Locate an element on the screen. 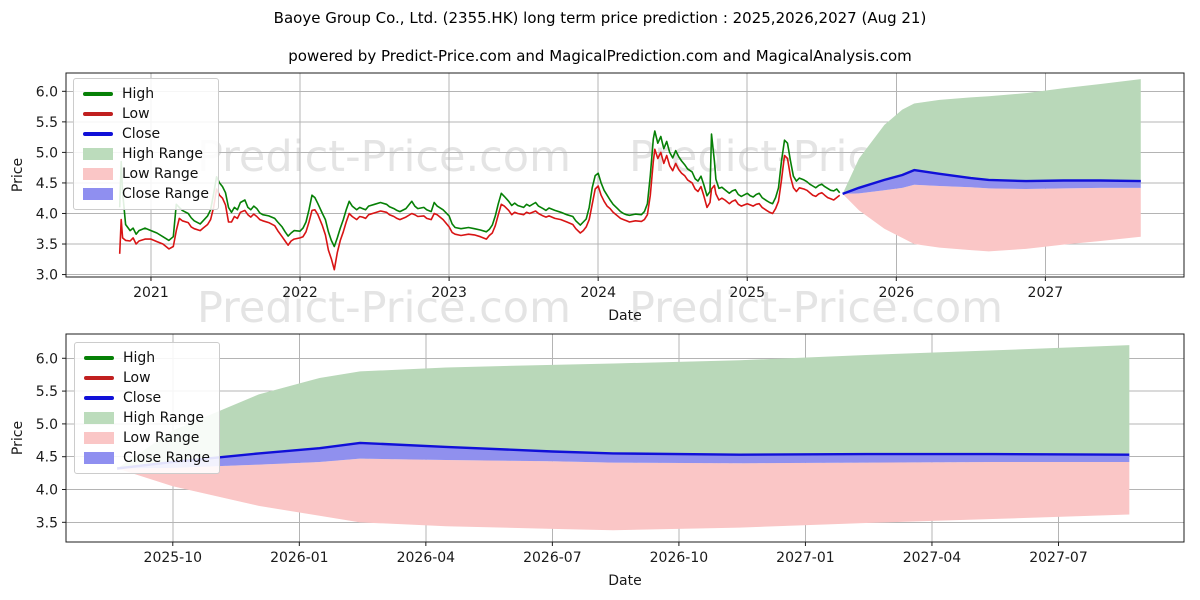 Image resolution: width=1200 pixels, height=600 pixels. x-tick-label: 2021 is located at coordinates (151, 293).